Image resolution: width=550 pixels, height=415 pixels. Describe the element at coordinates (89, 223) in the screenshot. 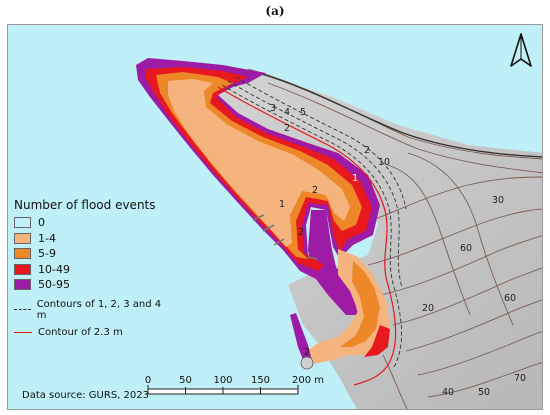

I see `legend-item-0: 0` at that location.